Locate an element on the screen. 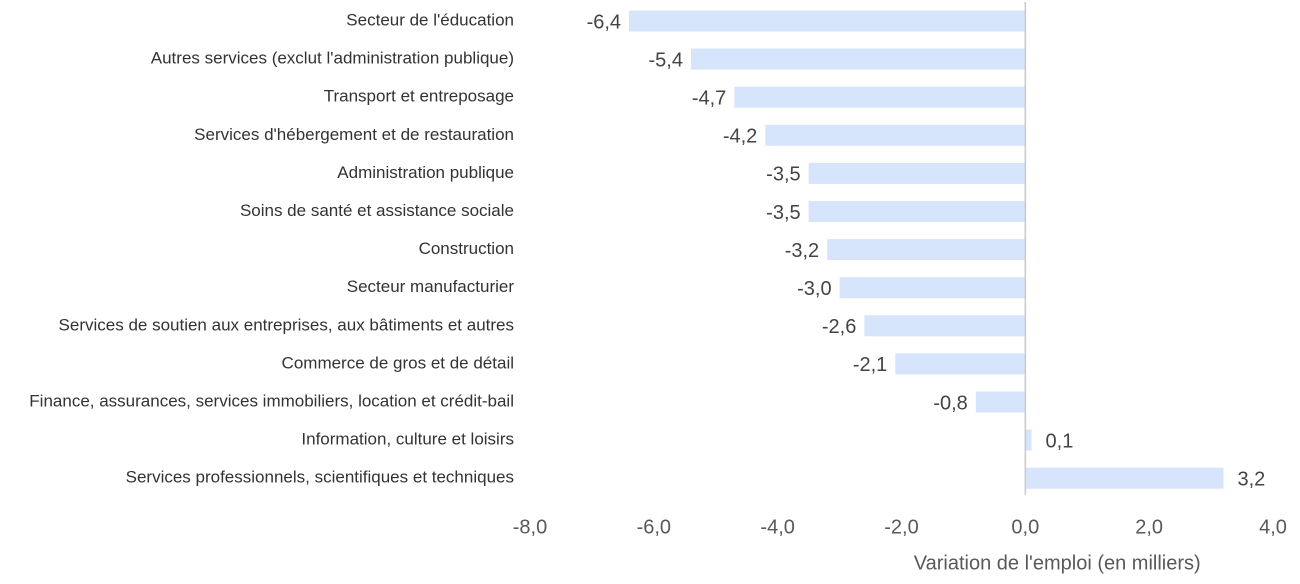  category-label: Transport et entreposage is located at coordinates (419, 96).